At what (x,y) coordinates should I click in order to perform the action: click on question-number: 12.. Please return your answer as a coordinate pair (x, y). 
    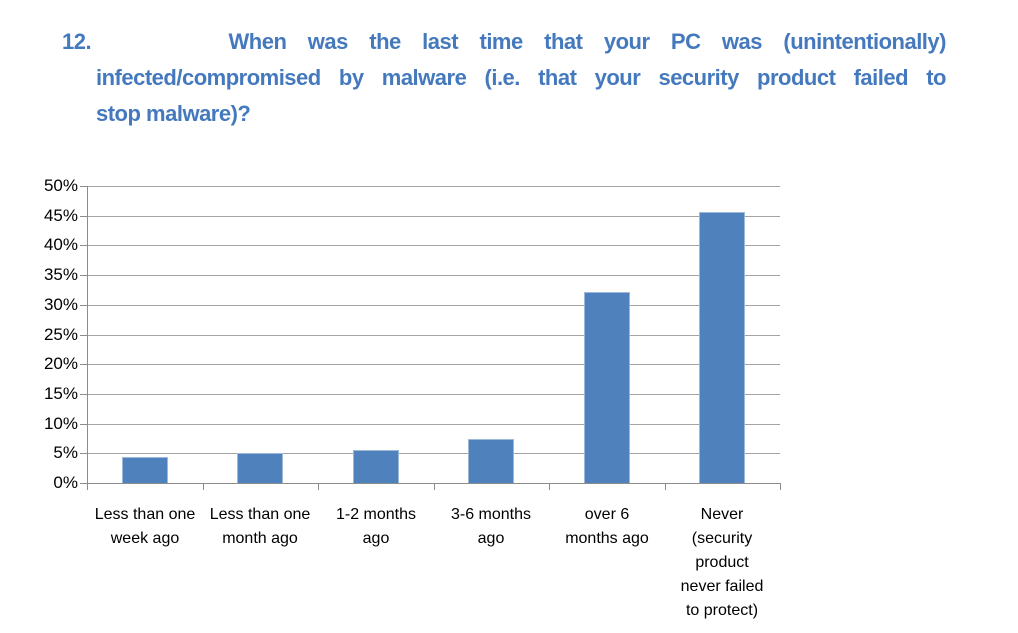
    Looking at the image, I should click on (77, 41).